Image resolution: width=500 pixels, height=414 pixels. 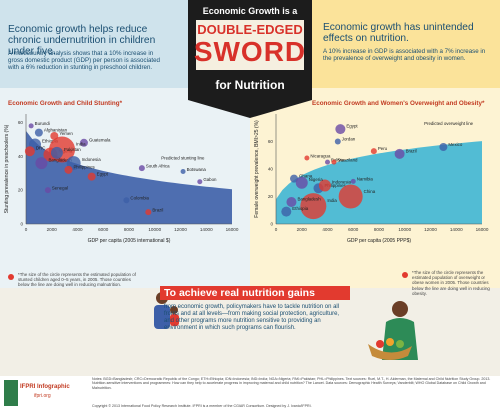 I want to click on point-label: China, so click(x=370, y=191).